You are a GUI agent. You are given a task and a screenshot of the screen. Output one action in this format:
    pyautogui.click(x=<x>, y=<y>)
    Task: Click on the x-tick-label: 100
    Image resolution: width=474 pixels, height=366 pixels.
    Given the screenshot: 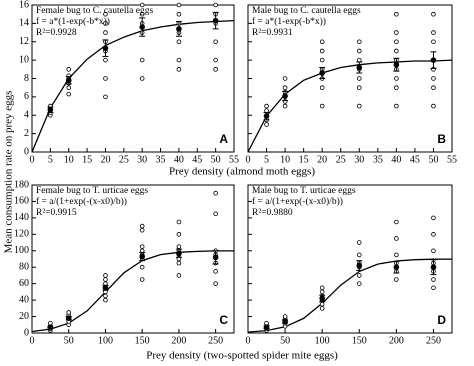 What is the action you would take?
    pyautogui.click(x=105, y=340)
    